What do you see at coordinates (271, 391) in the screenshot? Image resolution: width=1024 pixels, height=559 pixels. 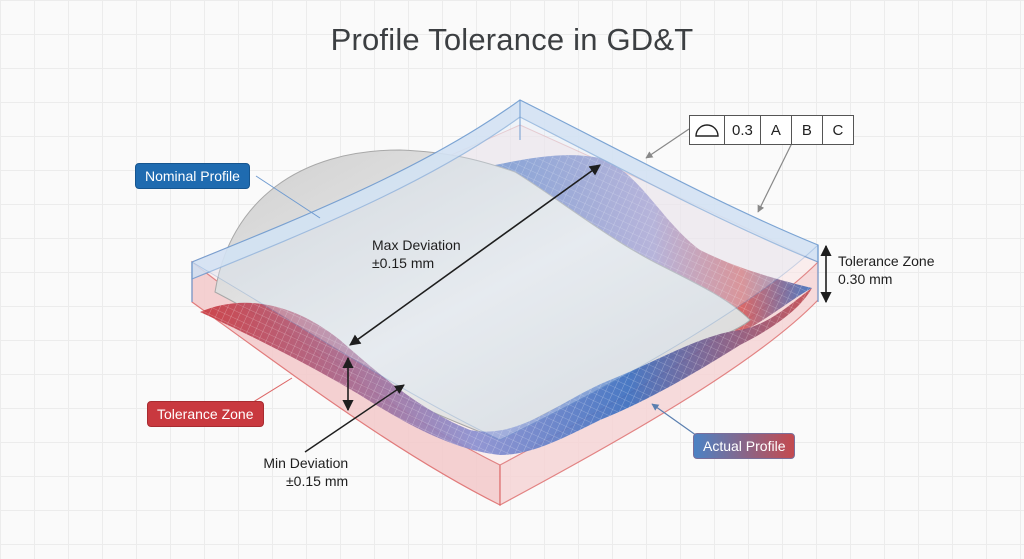 I see `tolerance-zone-leader` at bounding box center [271, 391].